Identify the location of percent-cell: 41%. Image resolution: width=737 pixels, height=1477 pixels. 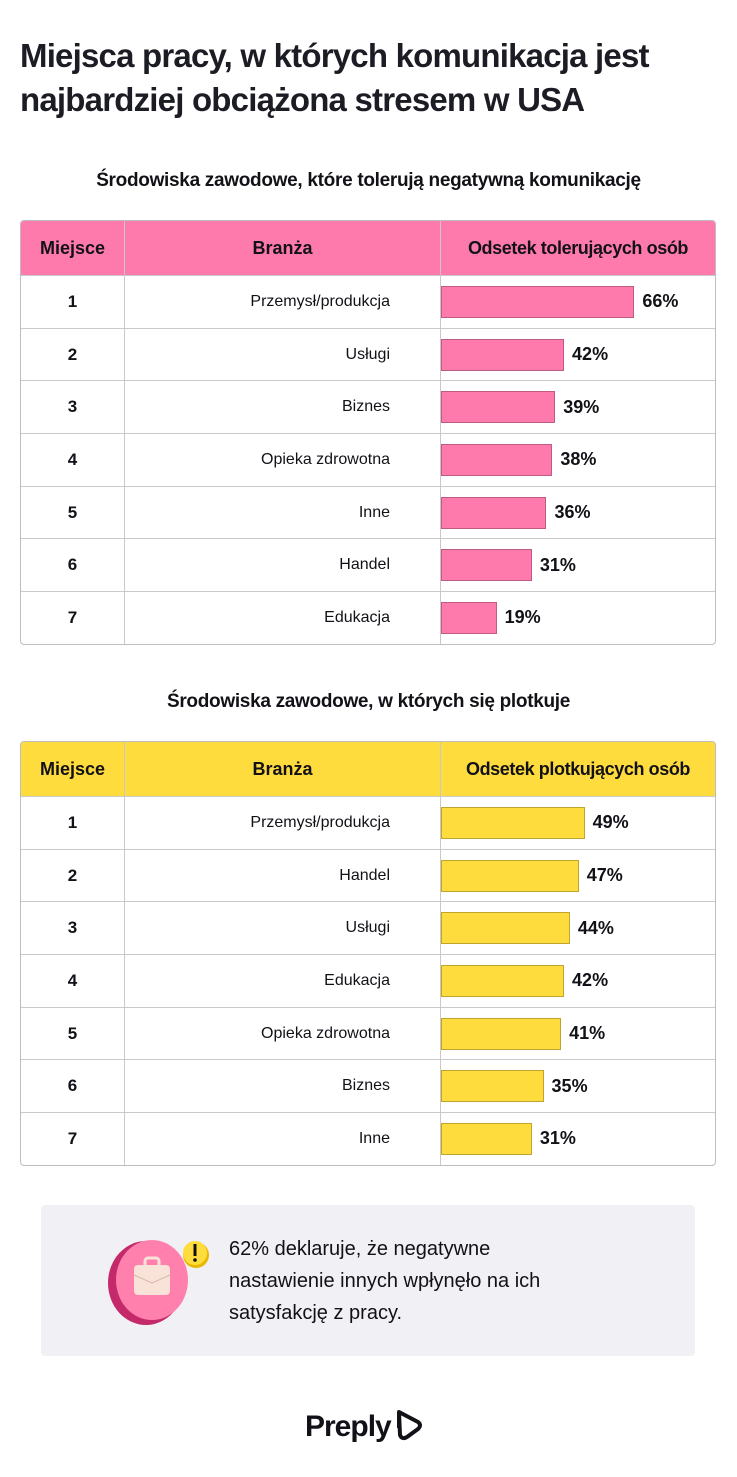
(578, 1034).